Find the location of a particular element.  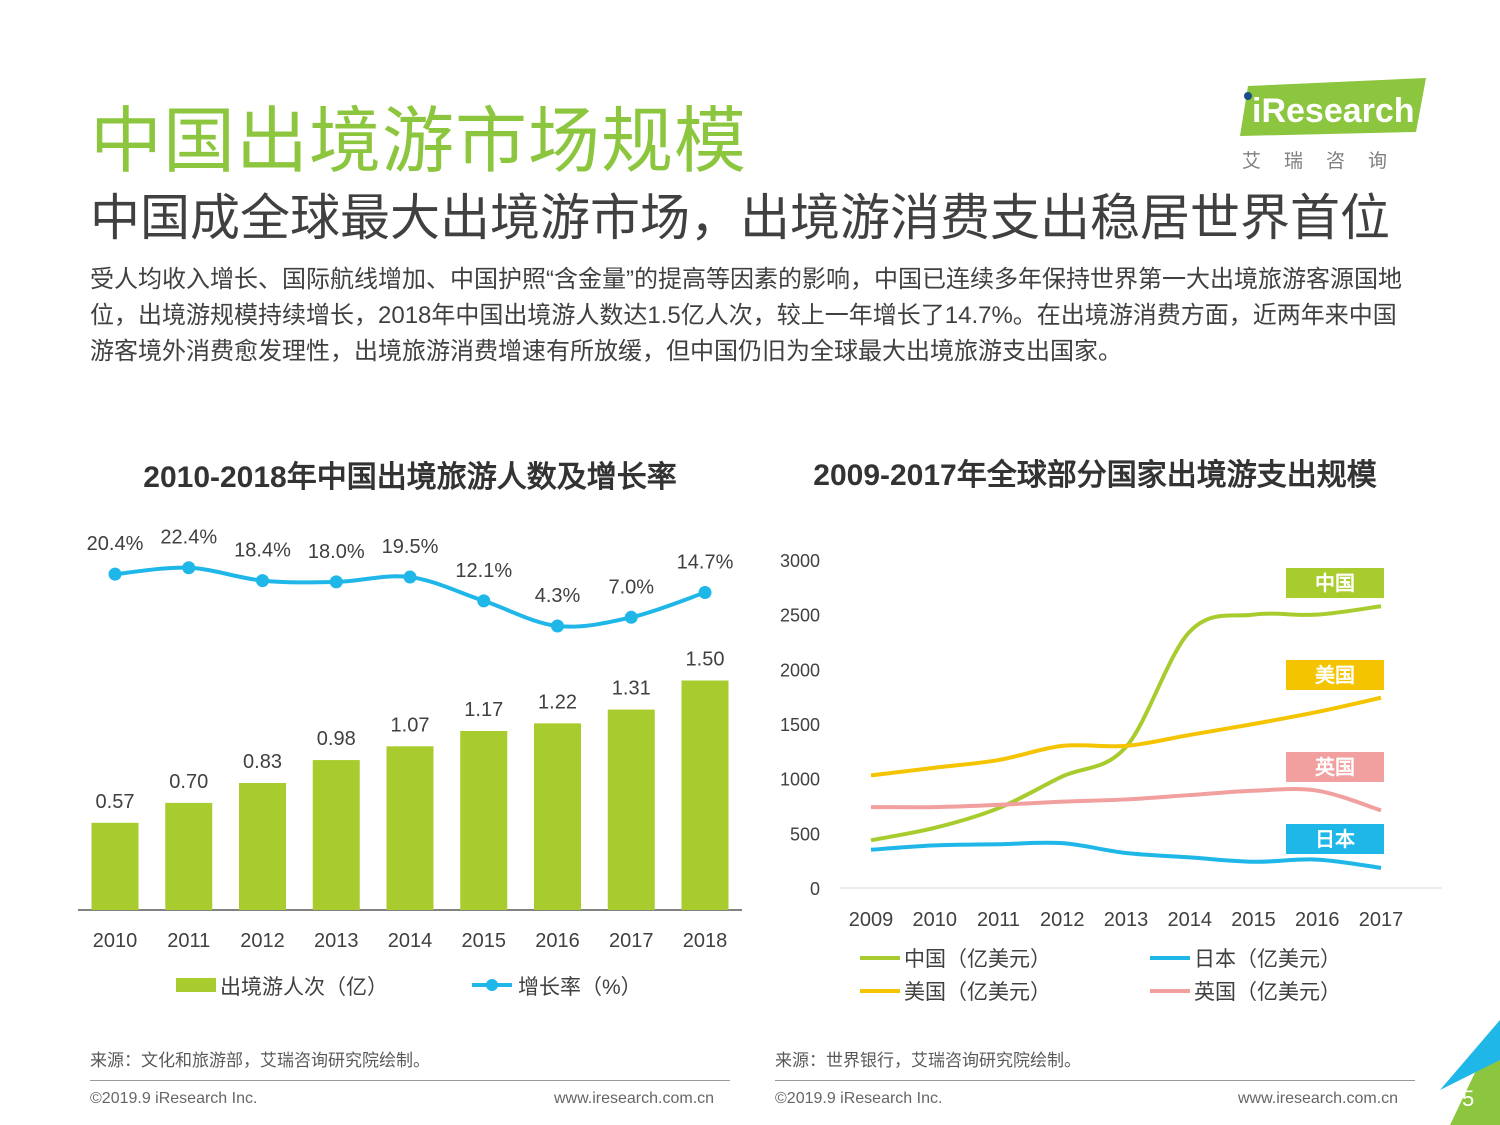

growth-point-2017 is located at coordinates (631, 617).